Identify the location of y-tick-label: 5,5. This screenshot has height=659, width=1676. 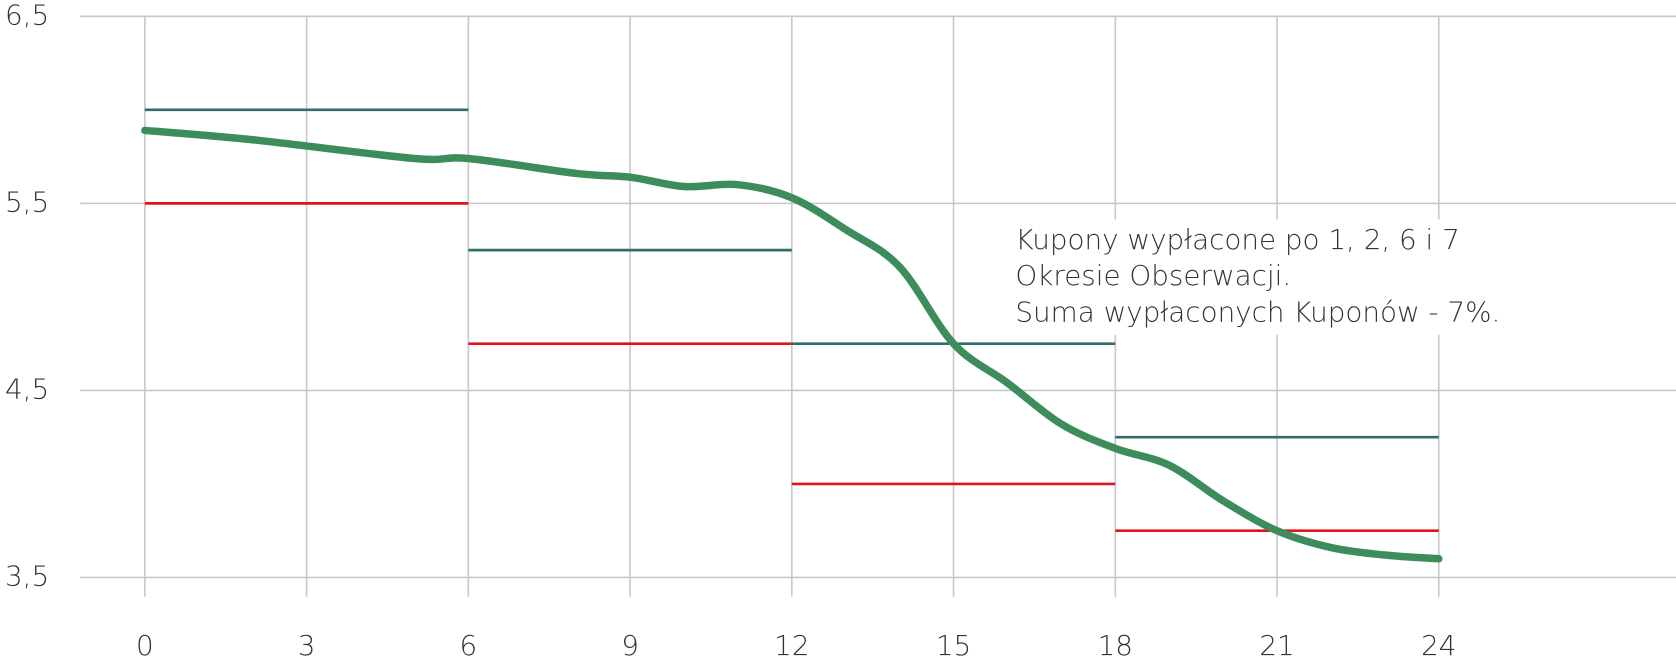
(27, 201).